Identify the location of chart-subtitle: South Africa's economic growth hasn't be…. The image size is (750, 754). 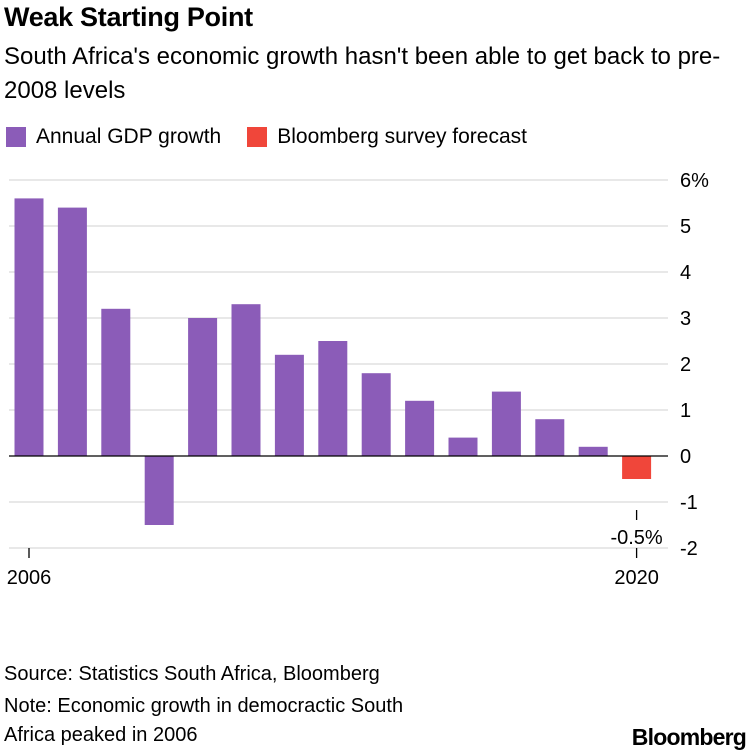
(362, 73).